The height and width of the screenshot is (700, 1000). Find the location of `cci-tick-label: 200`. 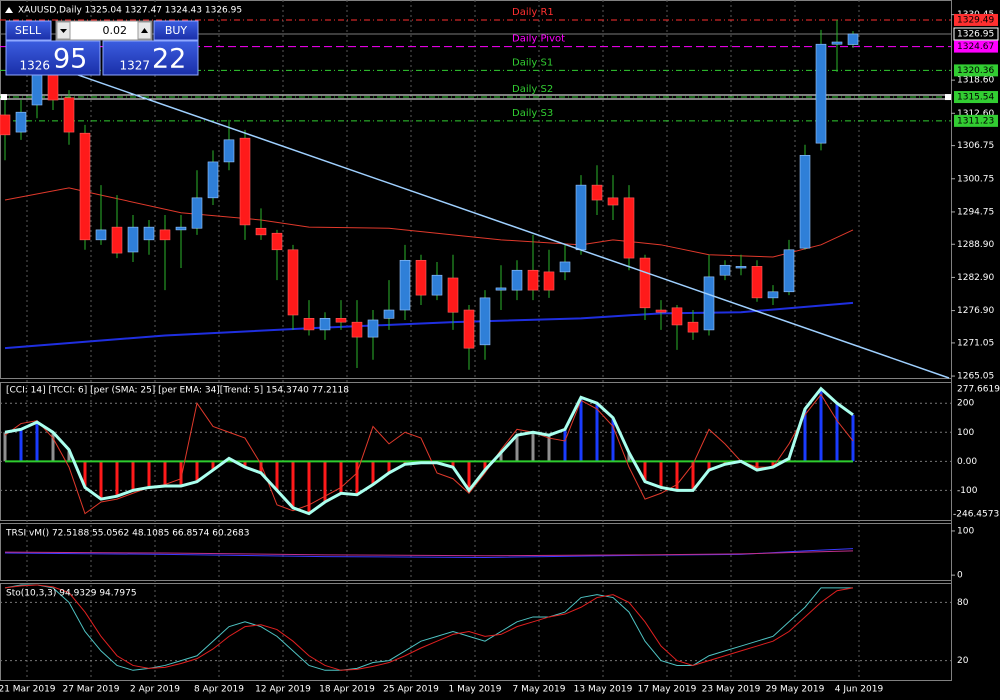

cci-tick-label: 200 is located at coordinates (965, 404).